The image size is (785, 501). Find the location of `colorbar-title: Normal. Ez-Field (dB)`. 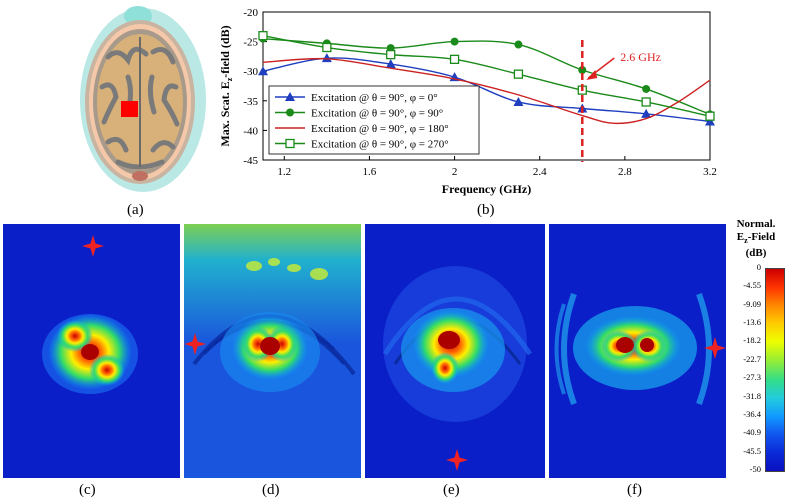

colorbar-title: Normal. Ez-Field (dB) is located at coordinates (756, 239).